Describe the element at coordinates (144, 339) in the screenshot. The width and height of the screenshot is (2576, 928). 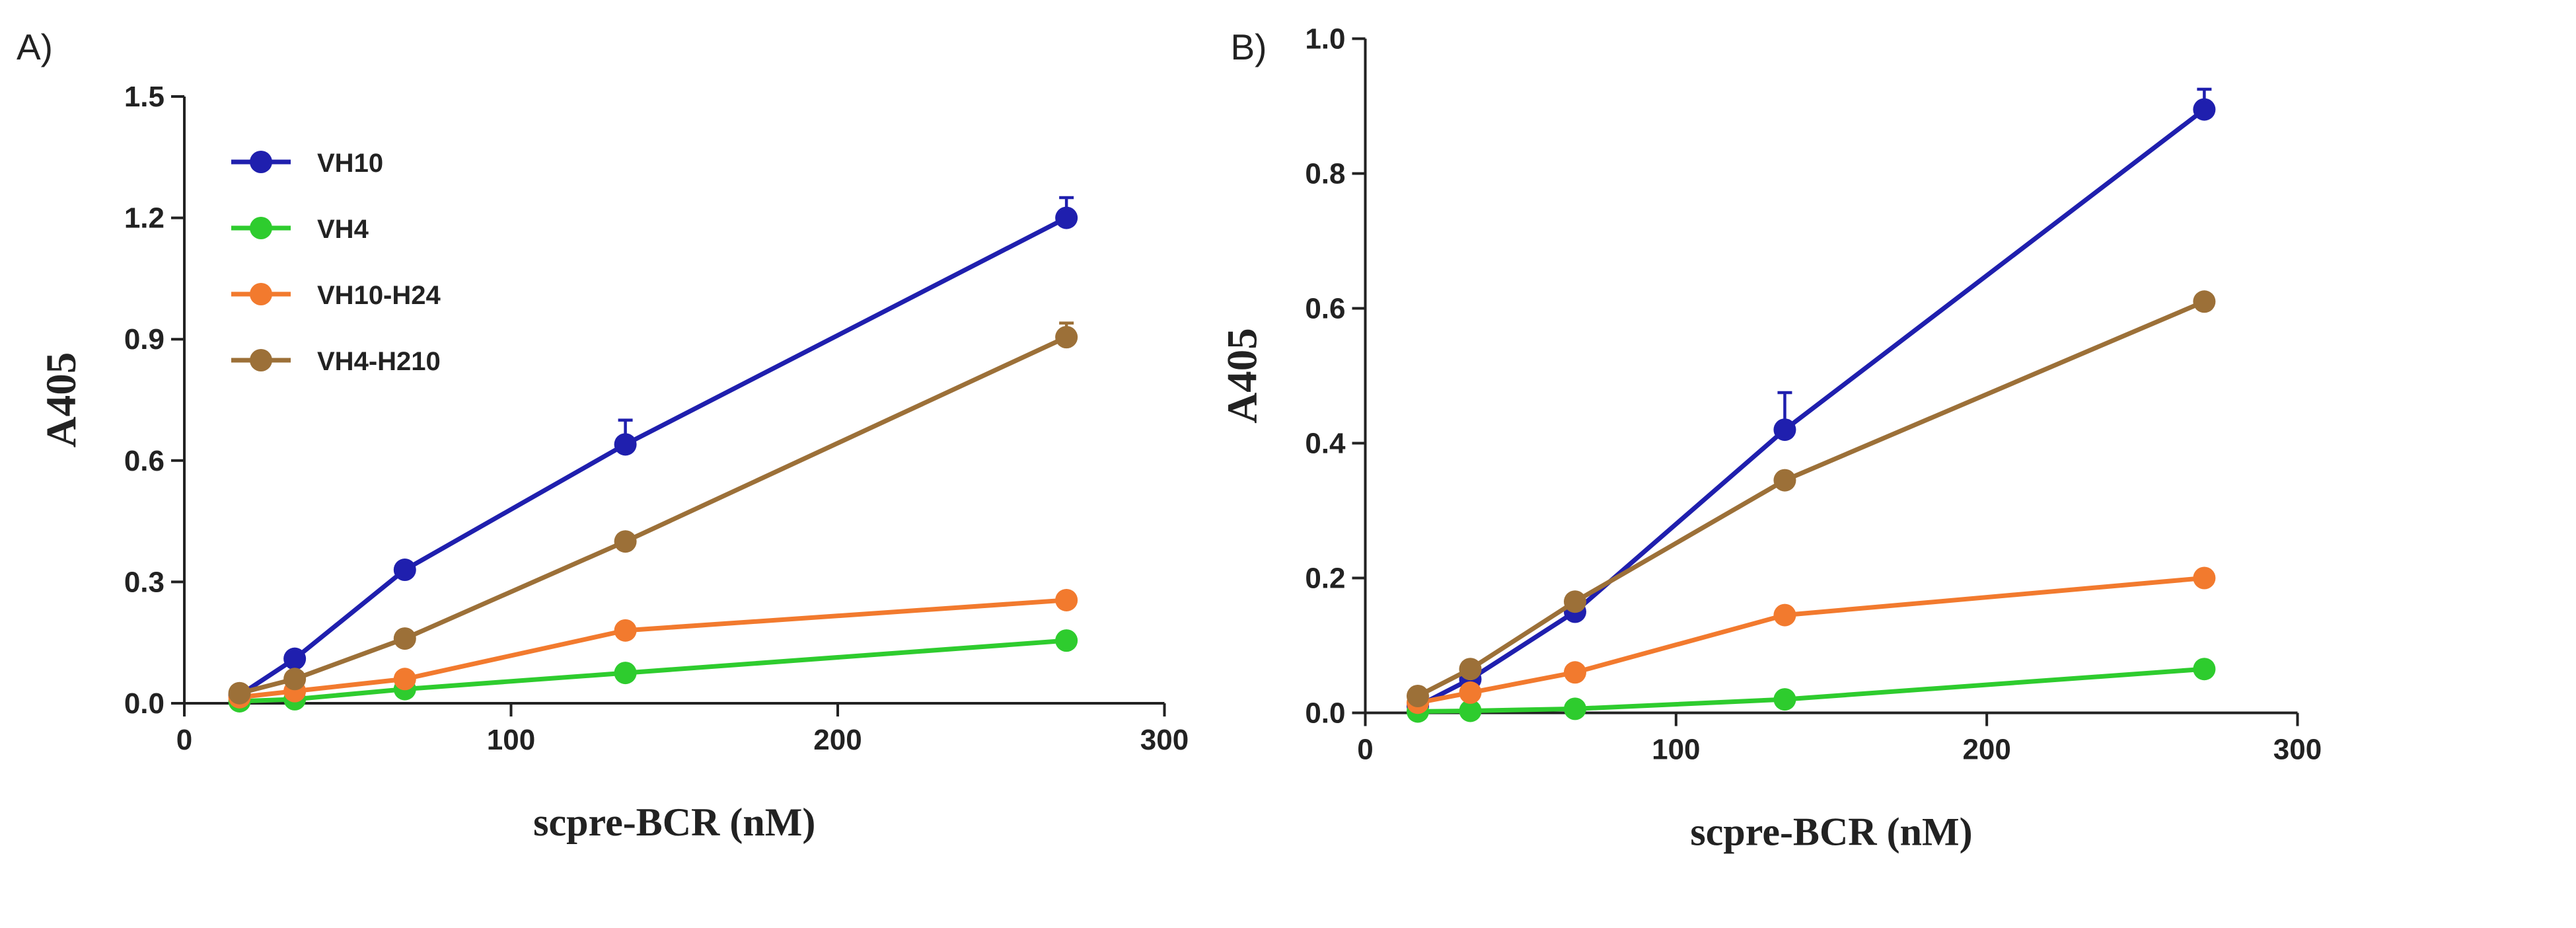
I see `y-tick-label: 0.9` at that location.